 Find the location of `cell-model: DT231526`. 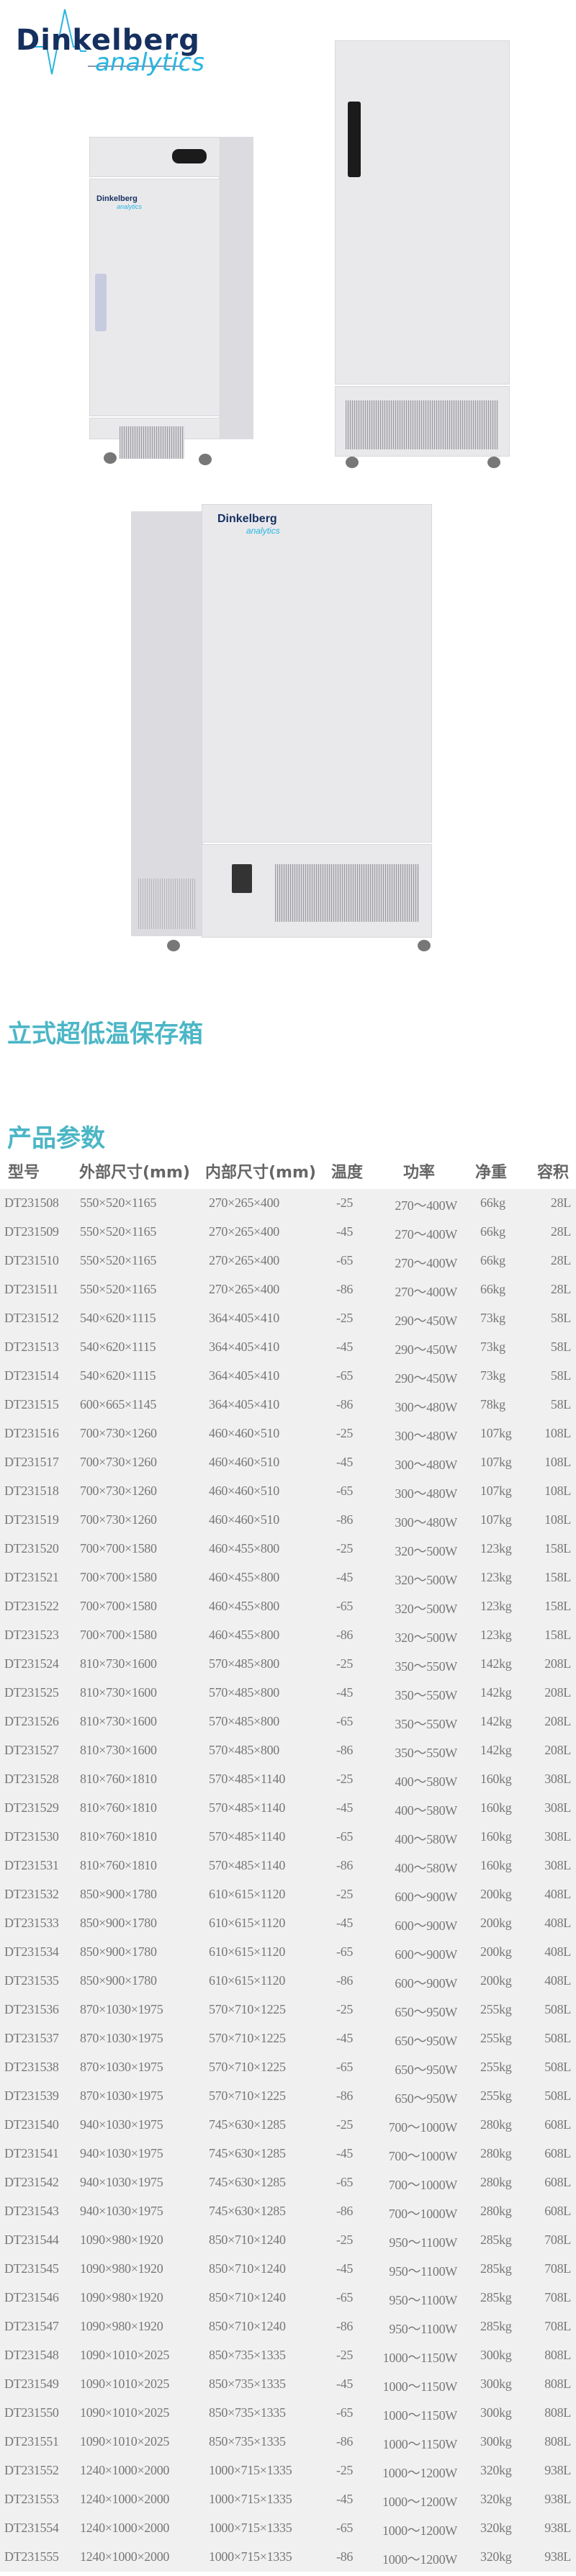

cell-model: DT231526 is located at coordinates (31, 1721).